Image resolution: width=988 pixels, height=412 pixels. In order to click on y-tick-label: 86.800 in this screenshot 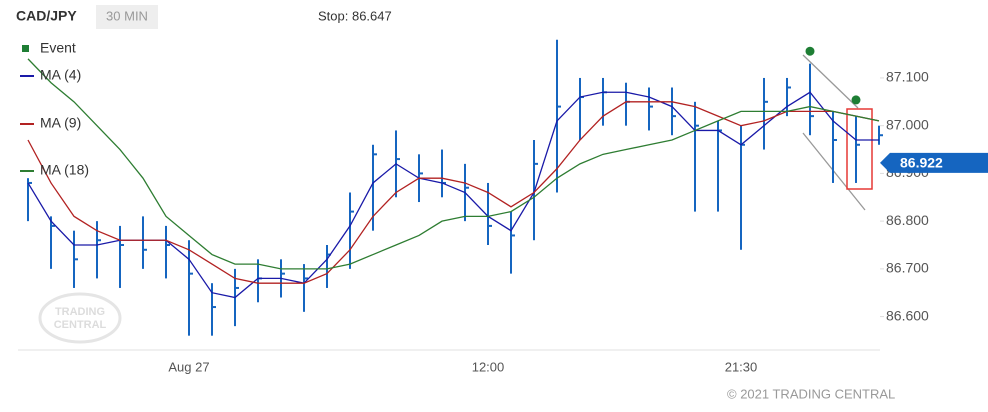, I will do `click(907, 220)`.